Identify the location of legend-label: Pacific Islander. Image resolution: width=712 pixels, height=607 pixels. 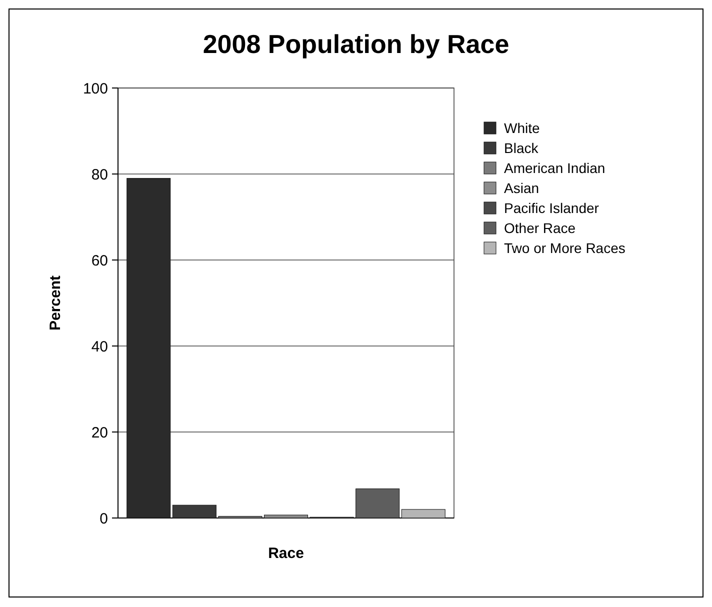
(552, 208).